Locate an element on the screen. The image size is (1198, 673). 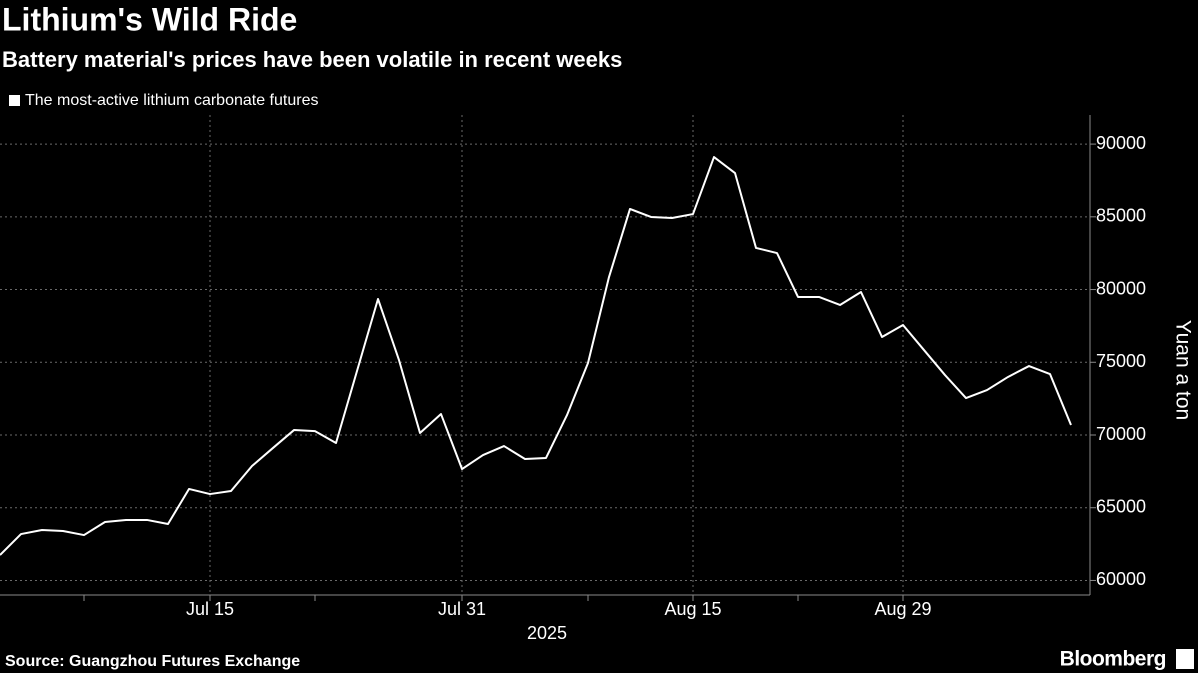
x-tick-label: Jul 31 is located at coordinates (462, 609).